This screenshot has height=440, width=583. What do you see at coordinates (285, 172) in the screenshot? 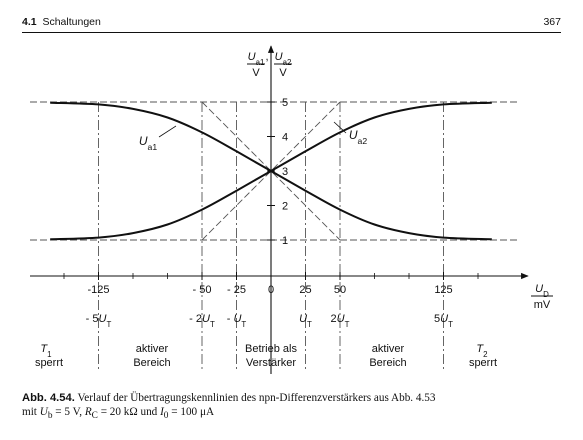
I see `y-tick-label-3: 3` at bounding box center [285, 172].